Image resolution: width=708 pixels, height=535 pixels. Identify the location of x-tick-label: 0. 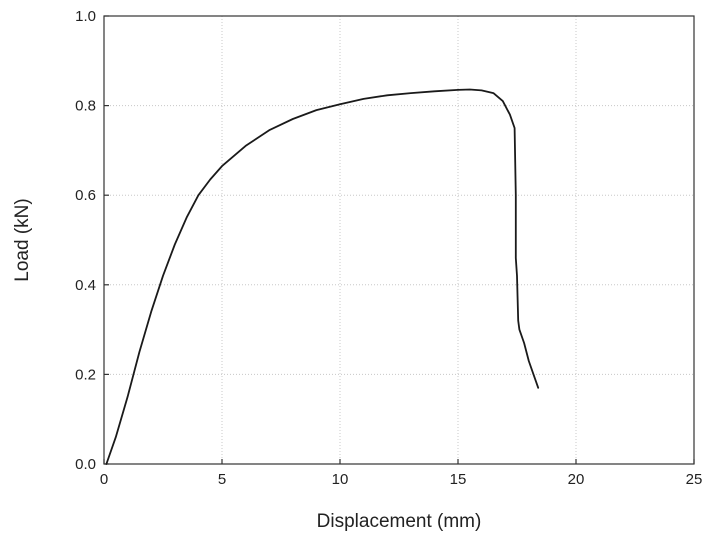
(104, 479).